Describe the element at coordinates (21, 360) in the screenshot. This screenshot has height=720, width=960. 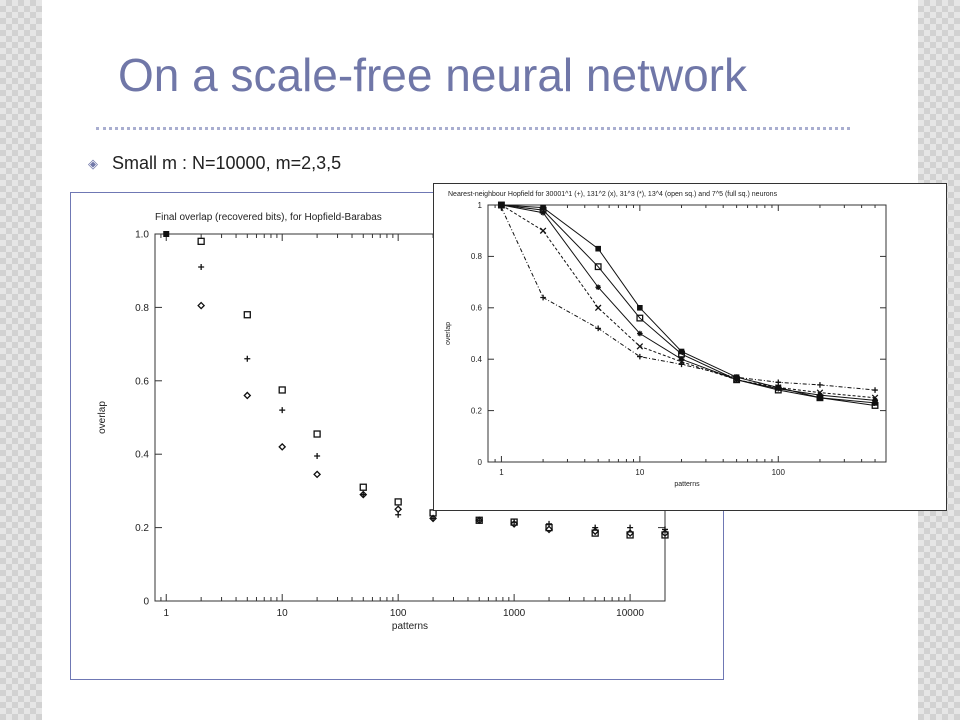
I see `left-checker-border` at that location.